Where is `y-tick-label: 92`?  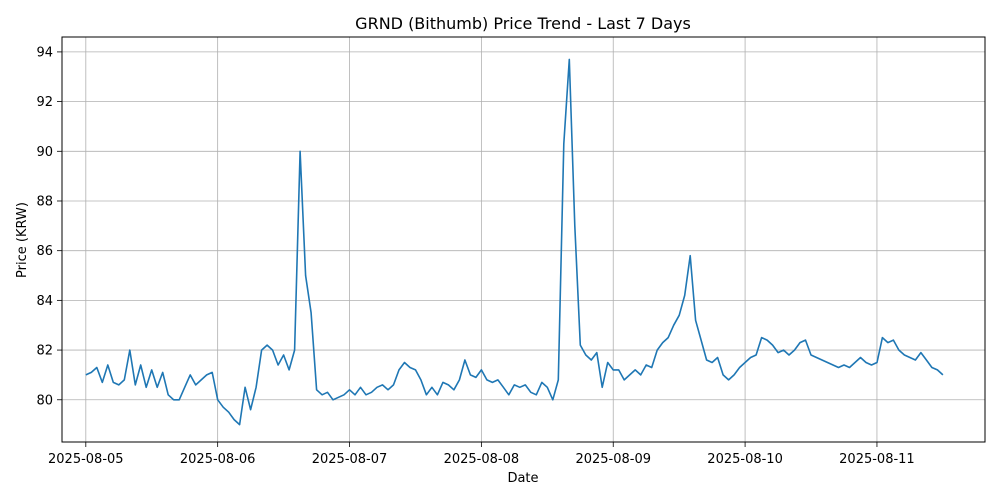 y-tick-label: 92 is located at coordinates (44, 102).